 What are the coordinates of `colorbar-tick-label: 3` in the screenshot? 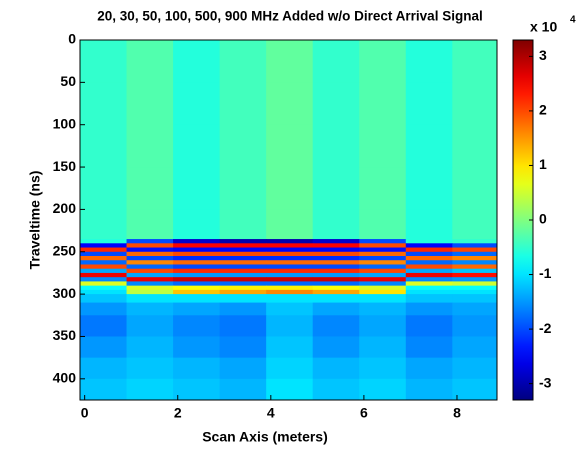 It's located at (543, 55).